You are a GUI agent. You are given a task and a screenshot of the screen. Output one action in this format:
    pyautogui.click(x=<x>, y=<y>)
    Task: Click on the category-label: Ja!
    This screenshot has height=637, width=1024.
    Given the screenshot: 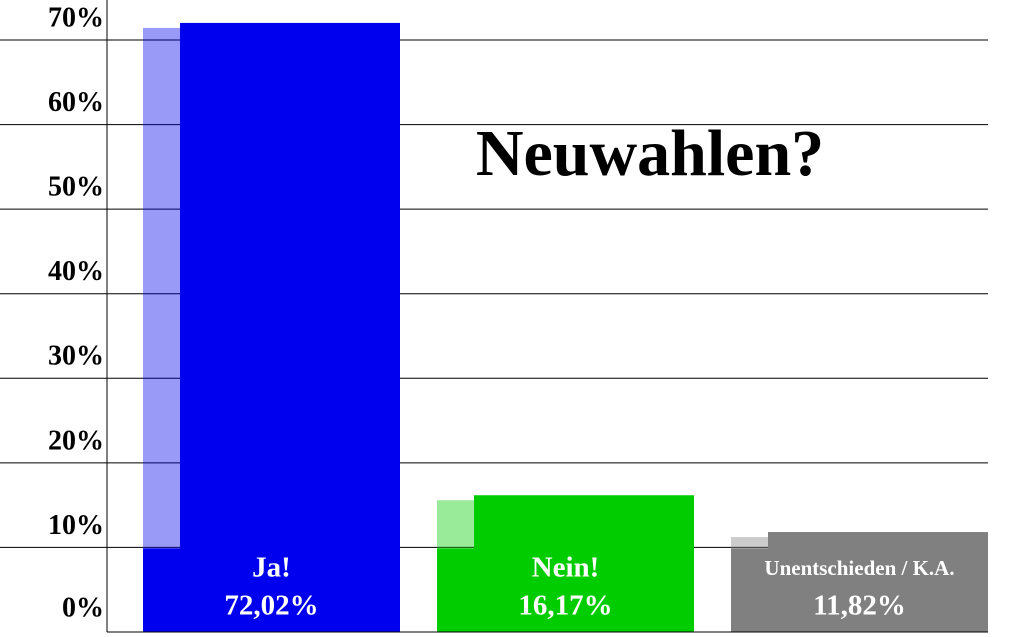 What is the action you would take?
    pyautogui.click(x=271, y=568)
    